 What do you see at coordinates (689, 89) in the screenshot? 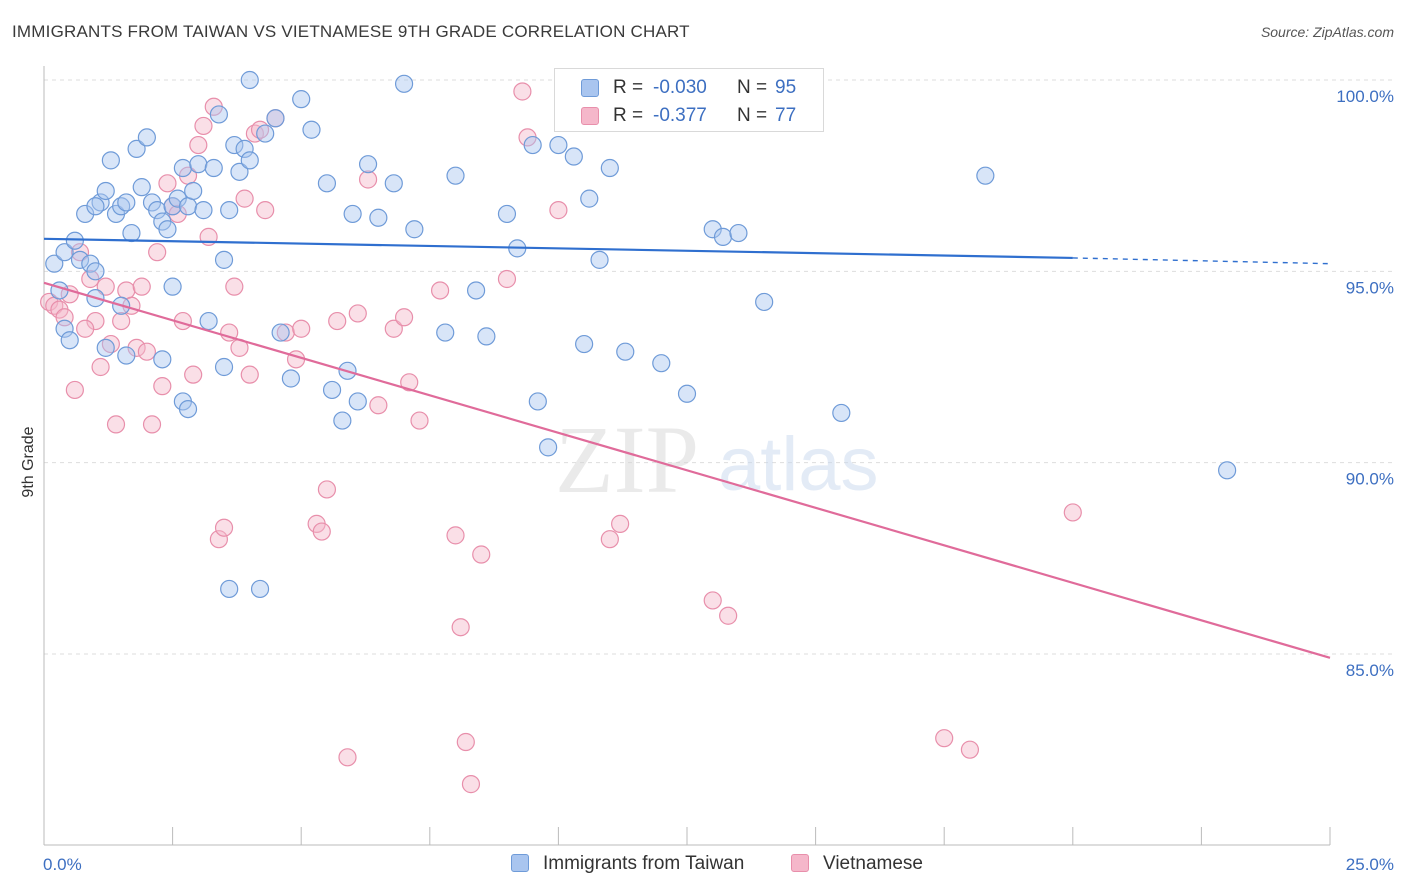
I see `legend-row-taiwan: R = -0.030 N = 95` at bounding box center [689, 89].